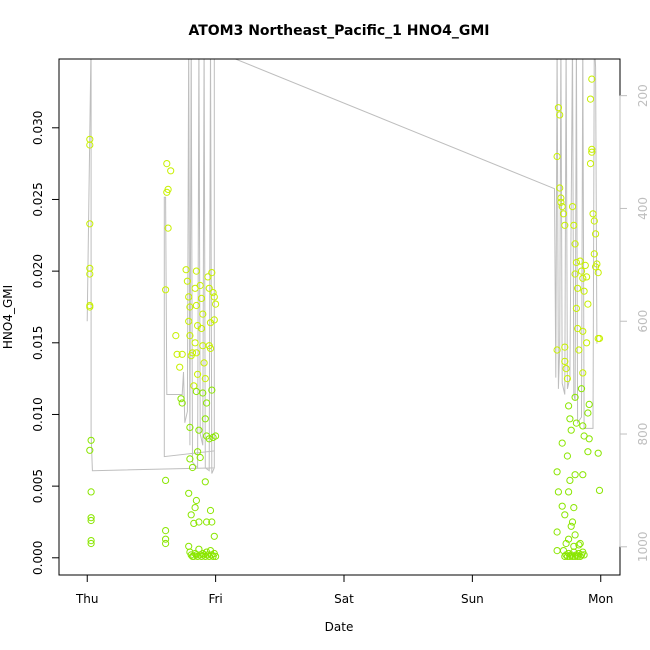 The width and height of the screenshot is (650, 650). Describe the element at coordinates (634, 323) in the screenshot. I see `right-pressure-axis: 200 400 600 800 1000` at that location.